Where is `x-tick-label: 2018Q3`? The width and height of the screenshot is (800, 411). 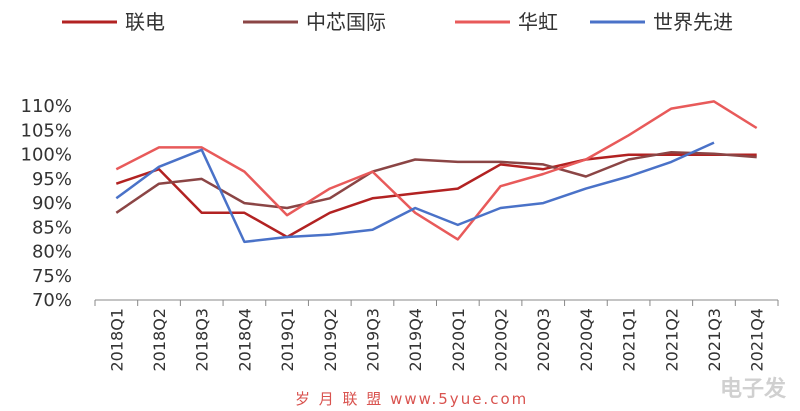 x-tick-label: 2018Q3 is located at coordinates (202, 340).